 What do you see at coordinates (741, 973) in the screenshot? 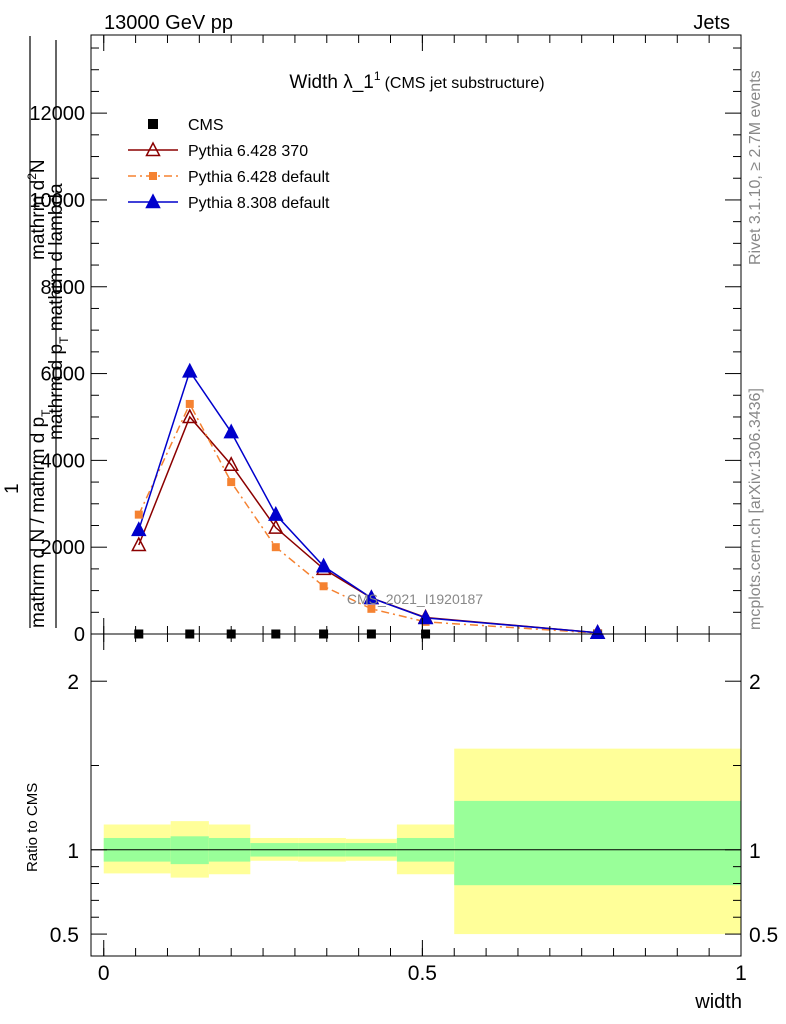
I see `x-tick-label: 1` at bounding box center [741, 973].